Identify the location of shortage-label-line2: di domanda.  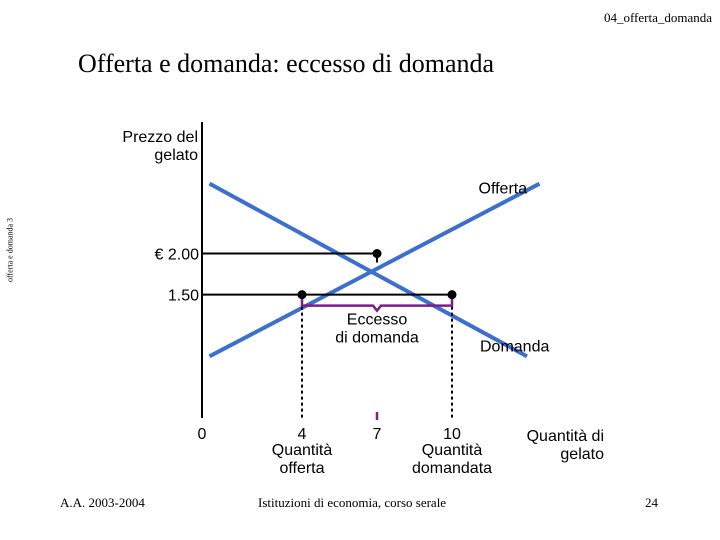
(377, 338).